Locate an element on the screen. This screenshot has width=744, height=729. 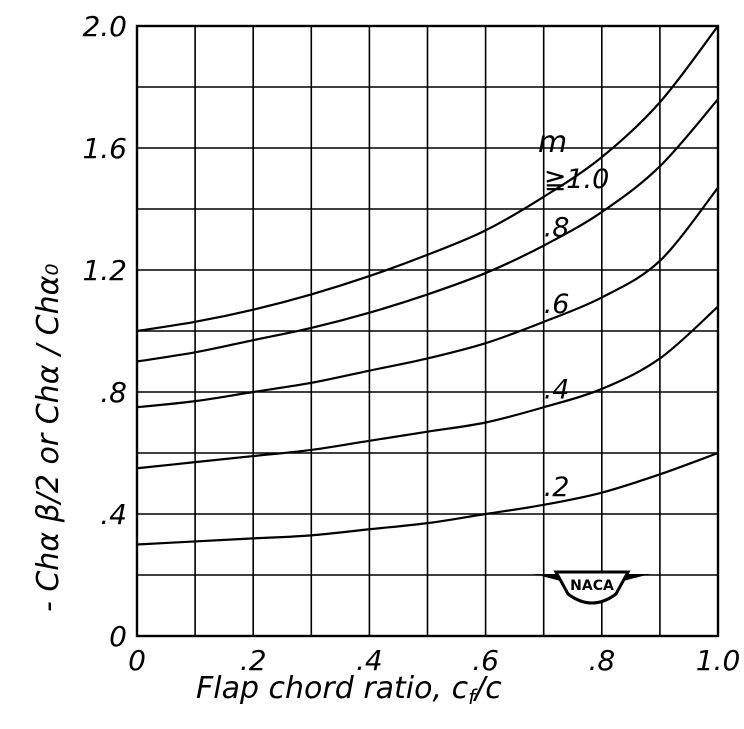
y-tick-label-4: 1.6 is located at coordinates (104, 148).